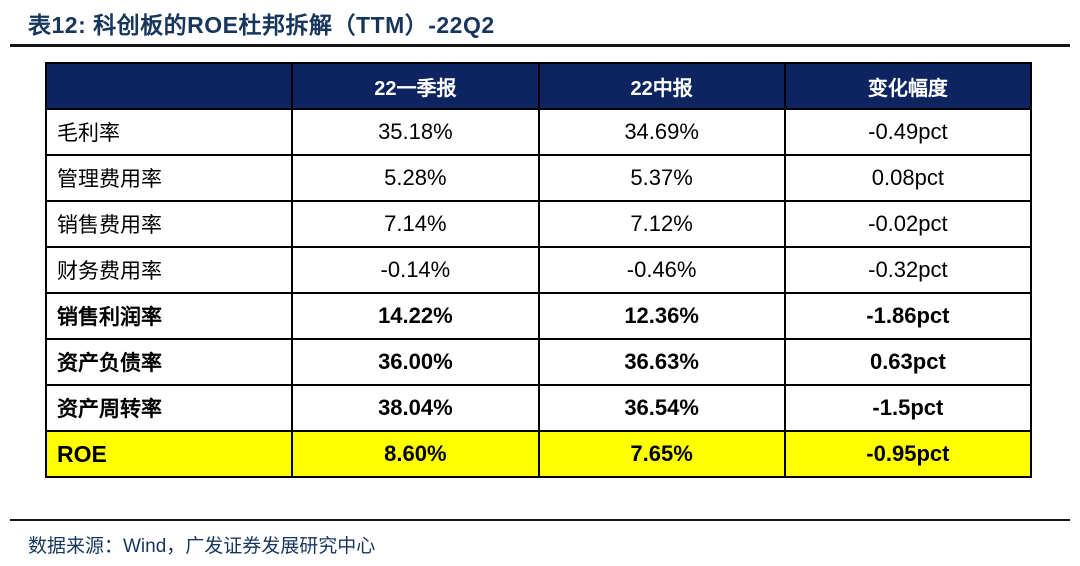 The width and height of the screenshot is (1080, 566). What do you see at coordinates (169, 316) in the screenshot?
I see `row-label: 销售利润率` at bounding box center [169, 316].